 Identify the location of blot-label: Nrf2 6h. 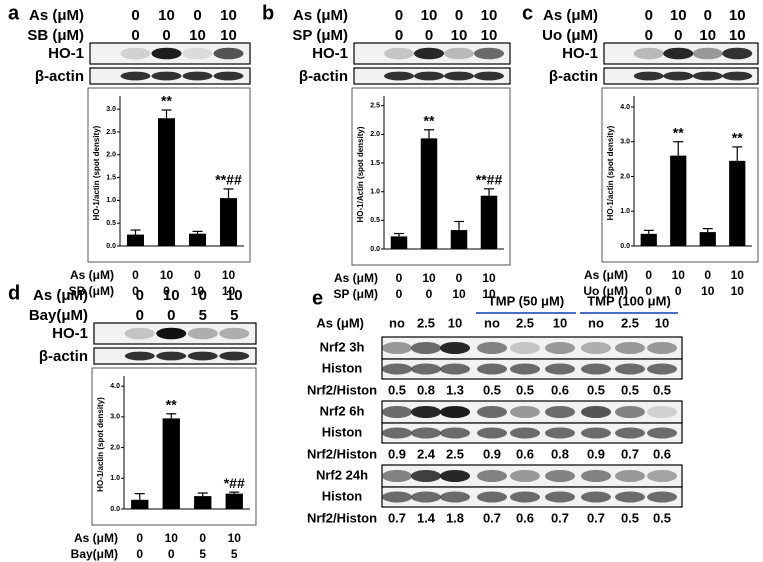
(342, 410).